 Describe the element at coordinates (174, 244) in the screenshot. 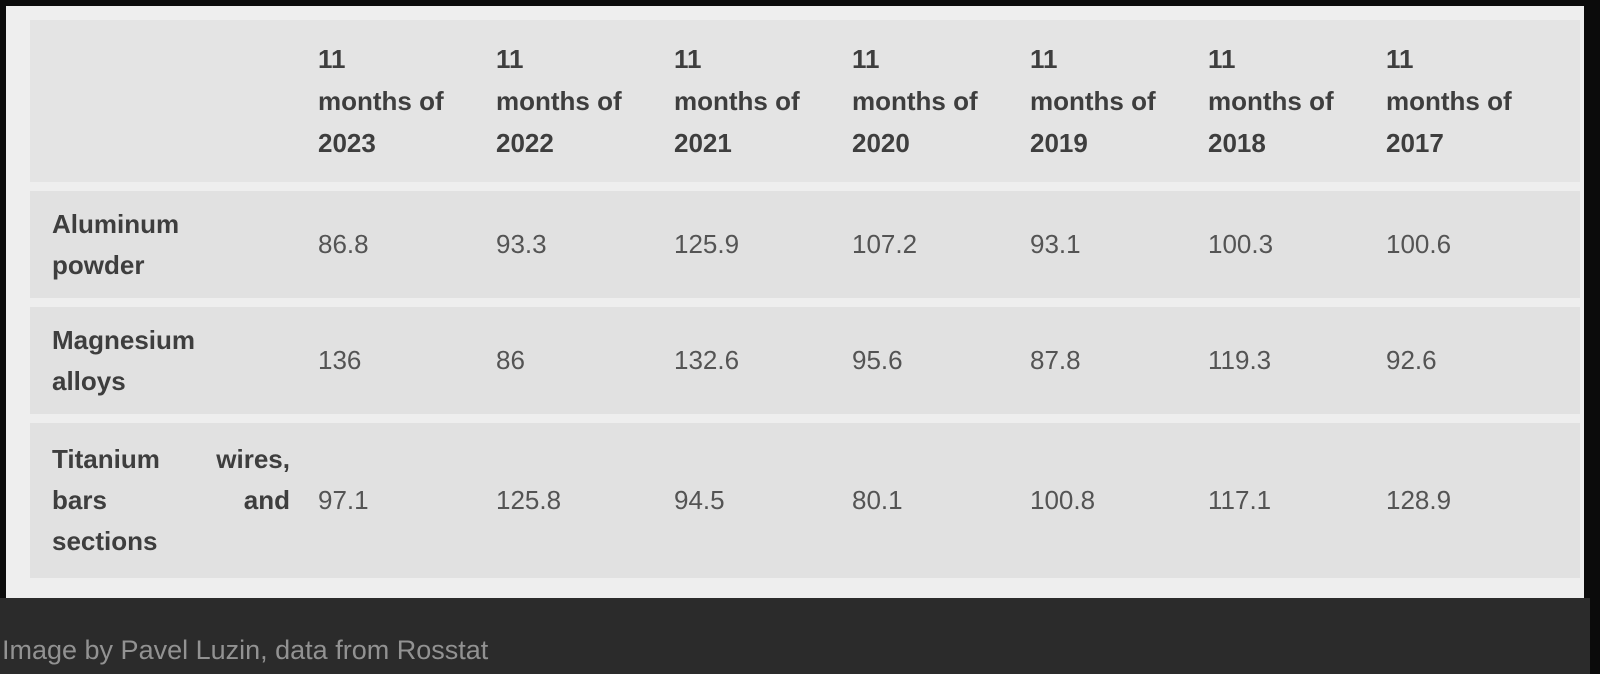

I see `row-label: Aluminum powder` at that location.